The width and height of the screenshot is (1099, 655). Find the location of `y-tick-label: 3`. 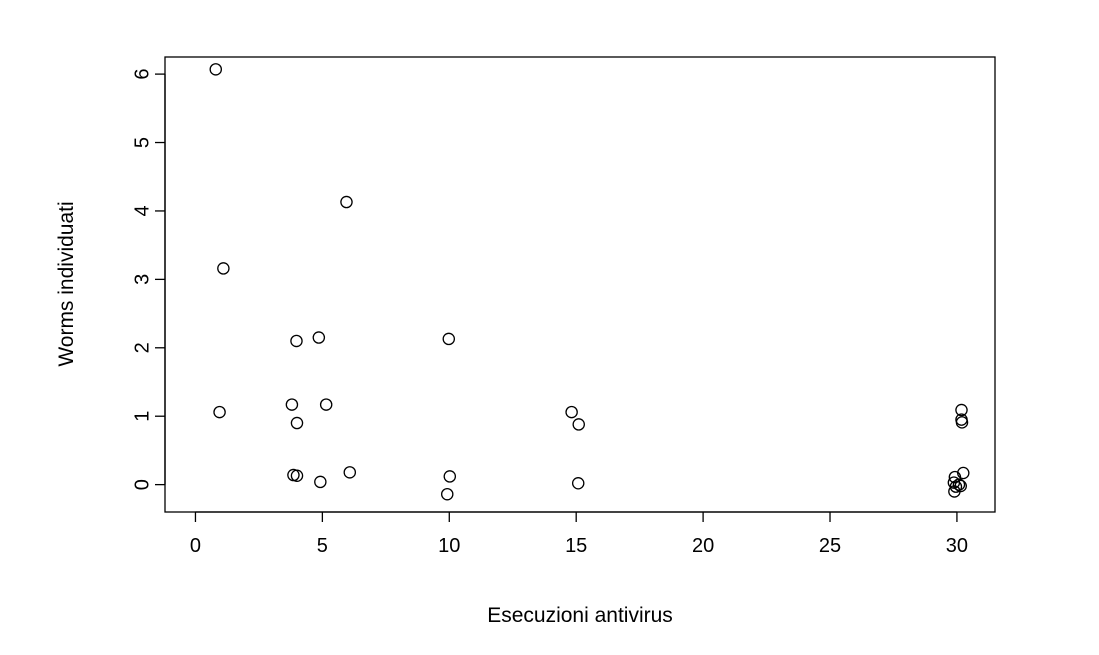

y-tick-label: 3 is located at coordinates (142, 279).